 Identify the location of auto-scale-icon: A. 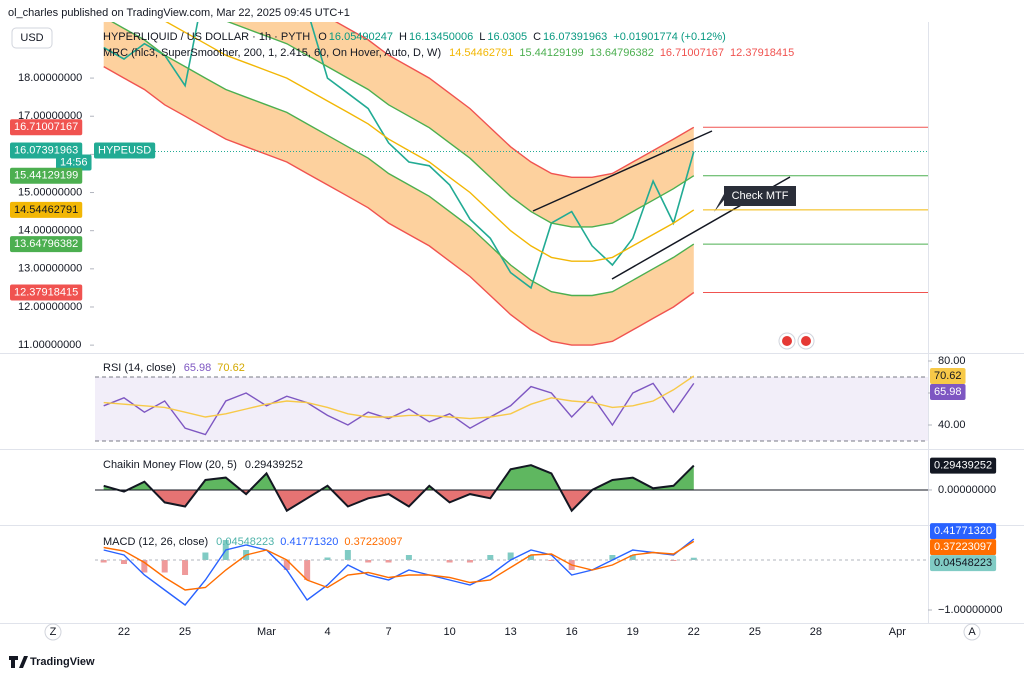
(972, 632).